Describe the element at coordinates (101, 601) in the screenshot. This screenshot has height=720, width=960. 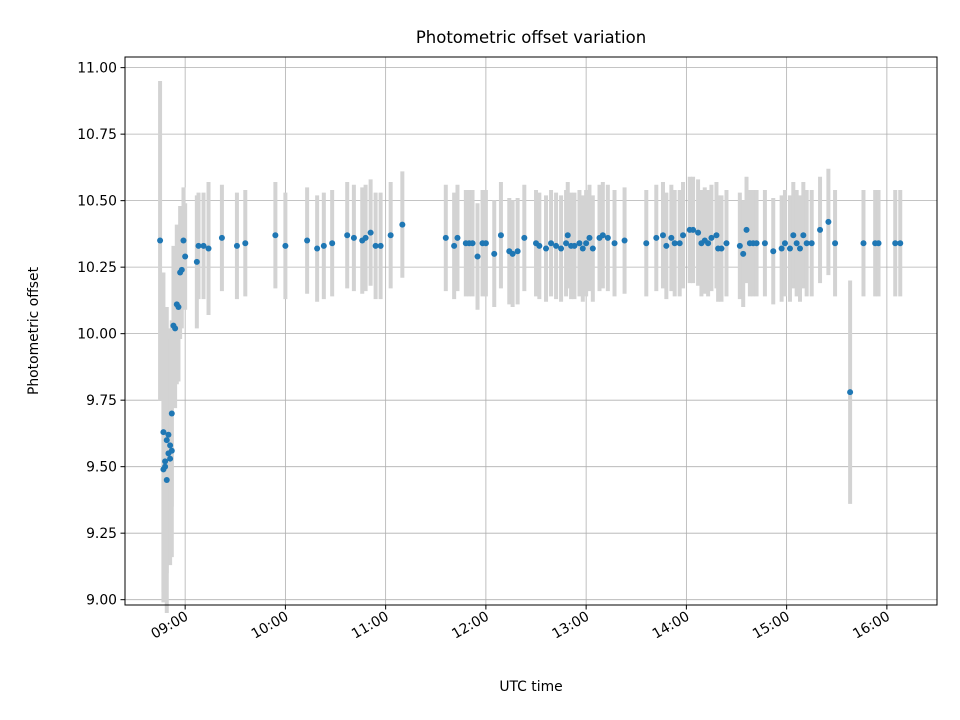
I see `y-tick-label: 9.00` at that location.